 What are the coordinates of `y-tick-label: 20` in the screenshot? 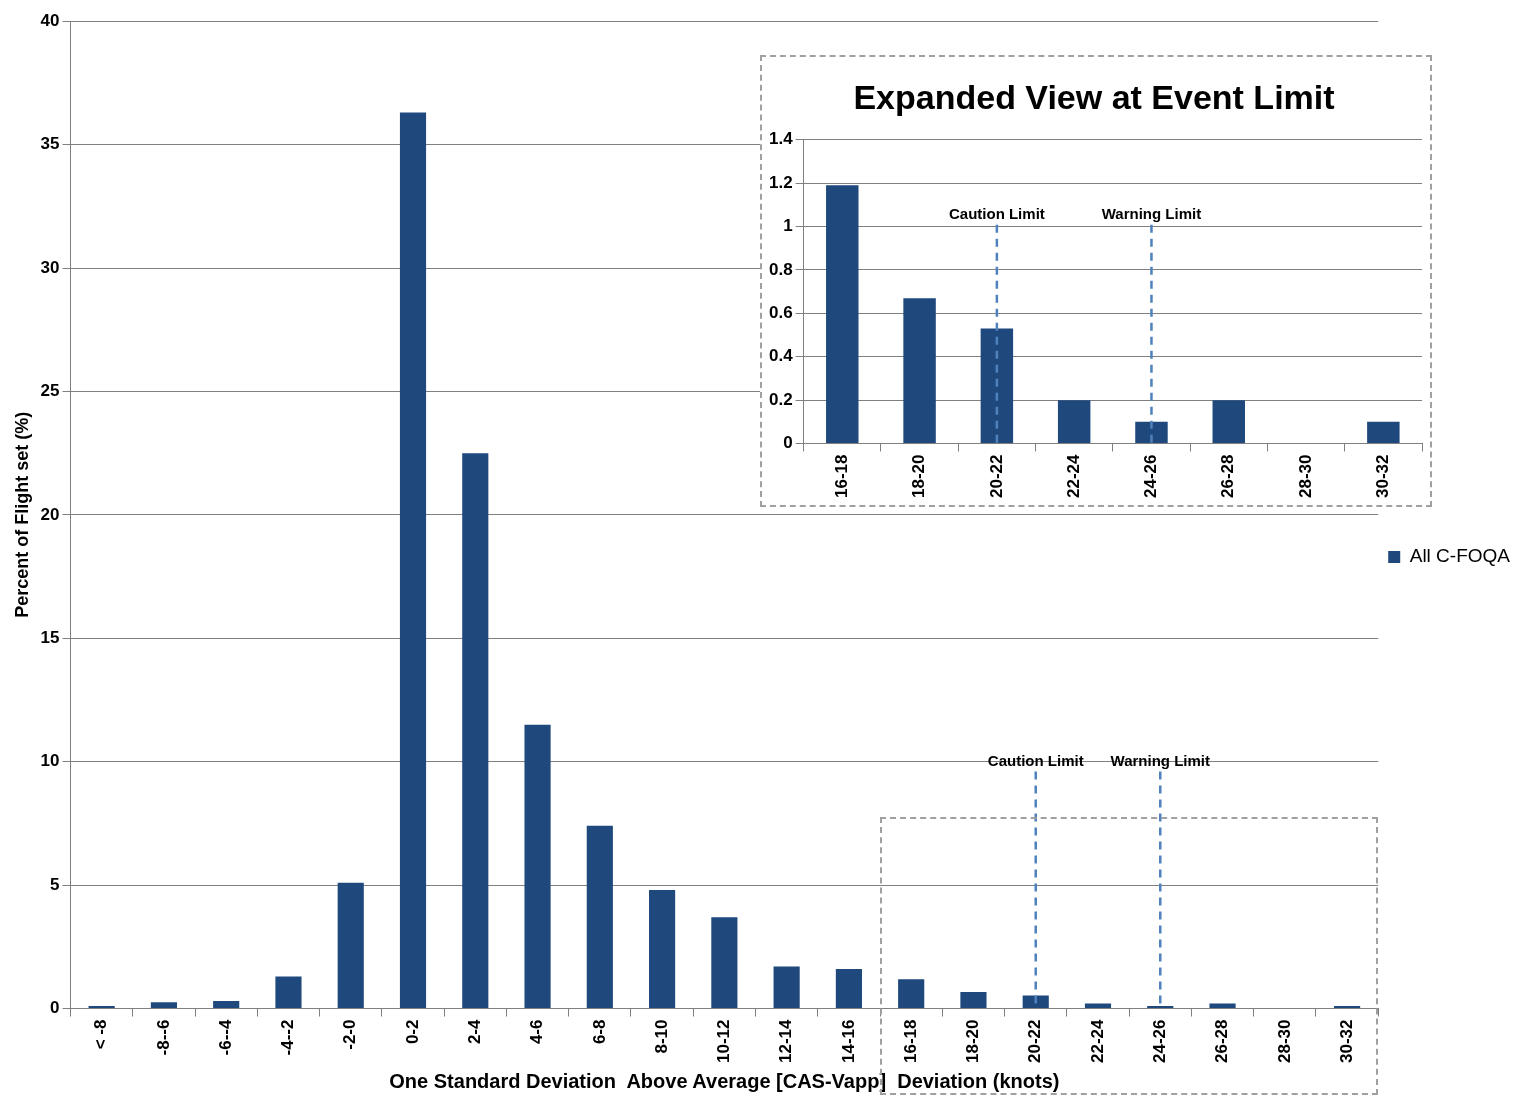 It's located at (50, 514).